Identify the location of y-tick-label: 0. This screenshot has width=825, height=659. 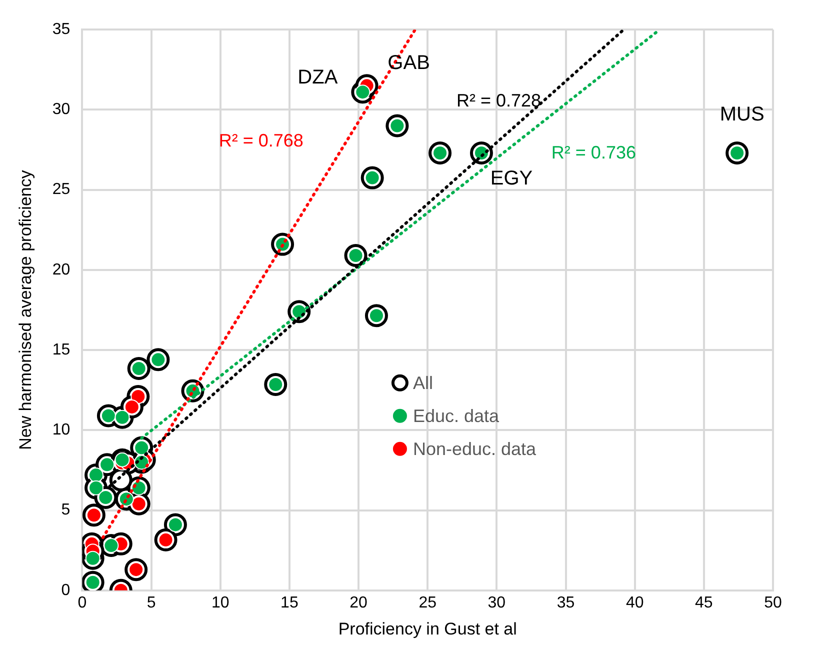
(65, 590).